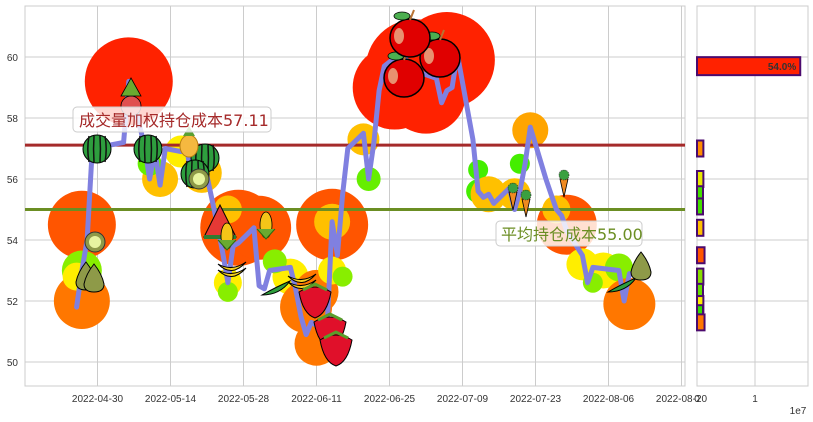 This screenshot has height=422, width=813. What do you see at coordinates (755, 399) in the screenshot?
I see `side-x-tick-label: 1` at bounding box center [755, 399].